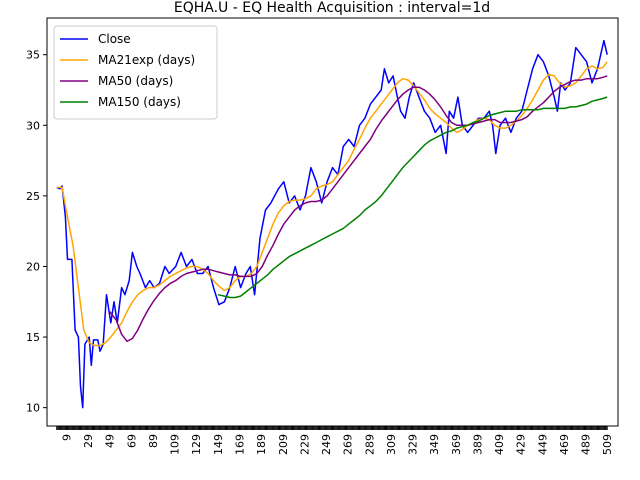 This screenshot has height=480, width=640. I want to click on y-tick-label: 35, so click(33, 55).